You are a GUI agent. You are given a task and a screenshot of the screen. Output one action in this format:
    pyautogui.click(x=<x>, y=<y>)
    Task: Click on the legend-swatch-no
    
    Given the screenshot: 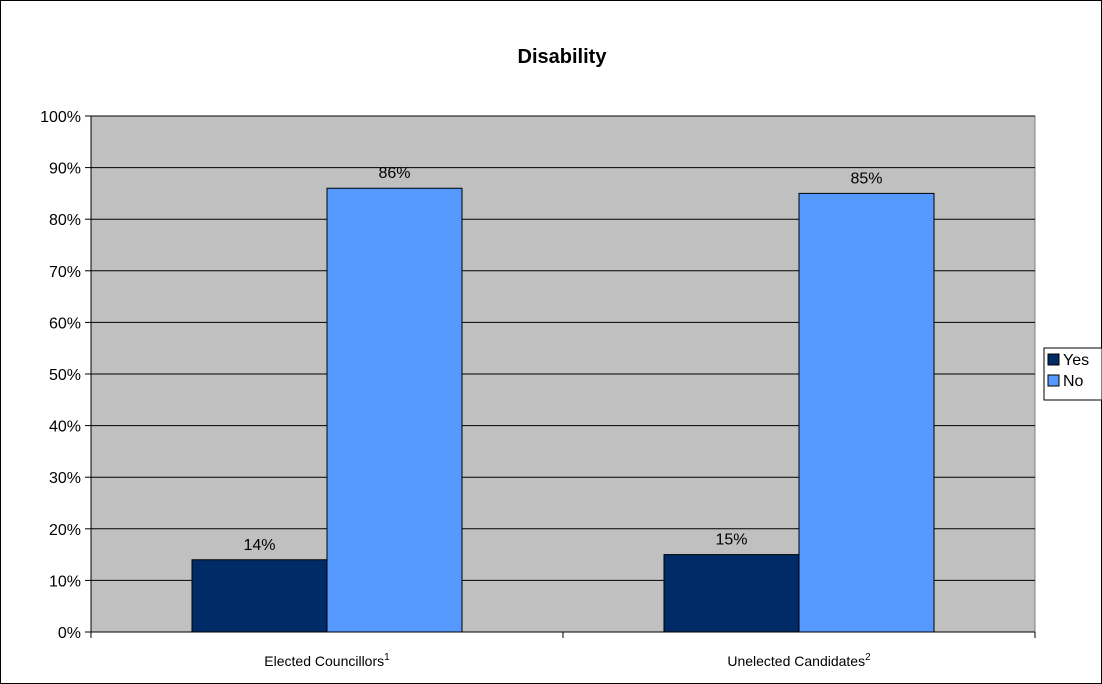 What is the action you would take?
    pyautogui.click(x=1053, y=380)
    